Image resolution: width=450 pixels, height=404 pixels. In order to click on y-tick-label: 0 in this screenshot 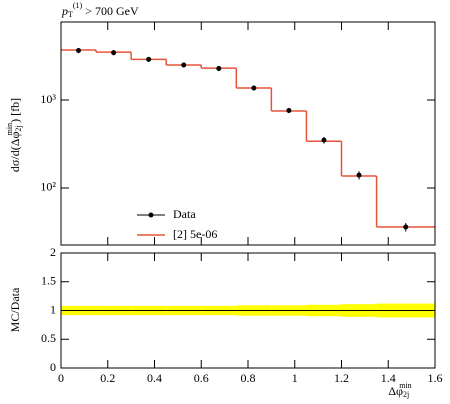, I will do `click(53, 367)`.